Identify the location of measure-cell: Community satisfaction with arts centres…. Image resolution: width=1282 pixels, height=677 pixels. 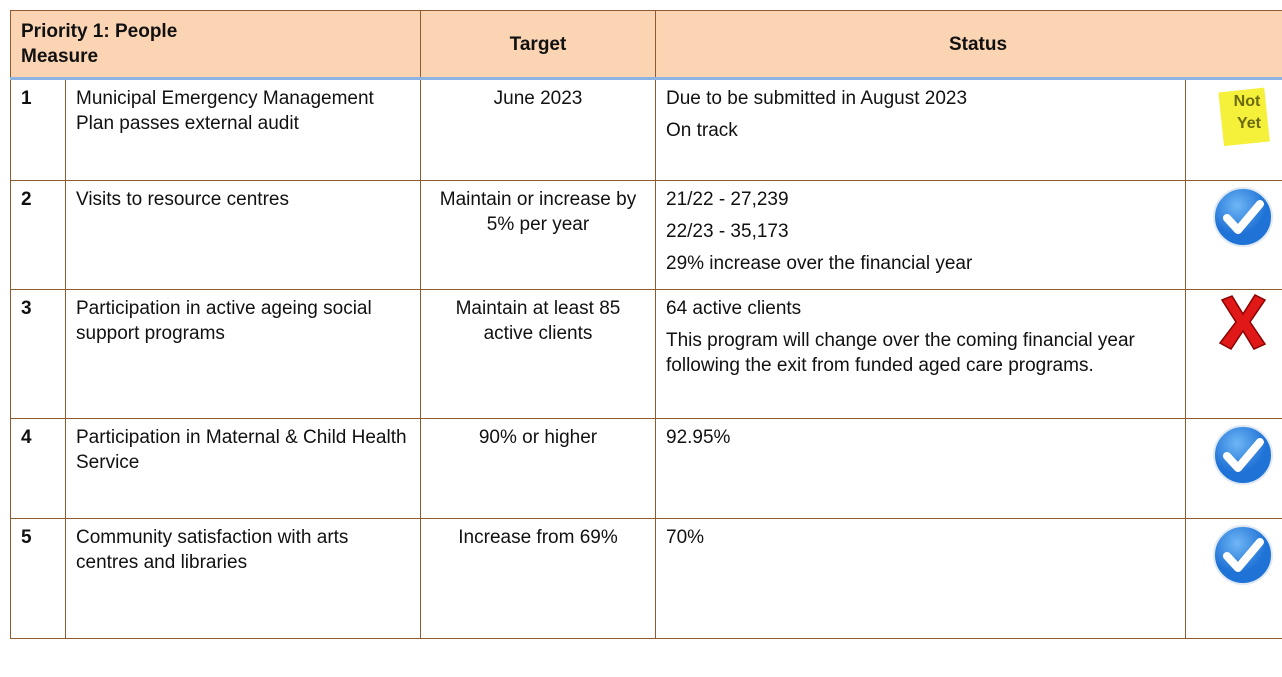
(243, 578).